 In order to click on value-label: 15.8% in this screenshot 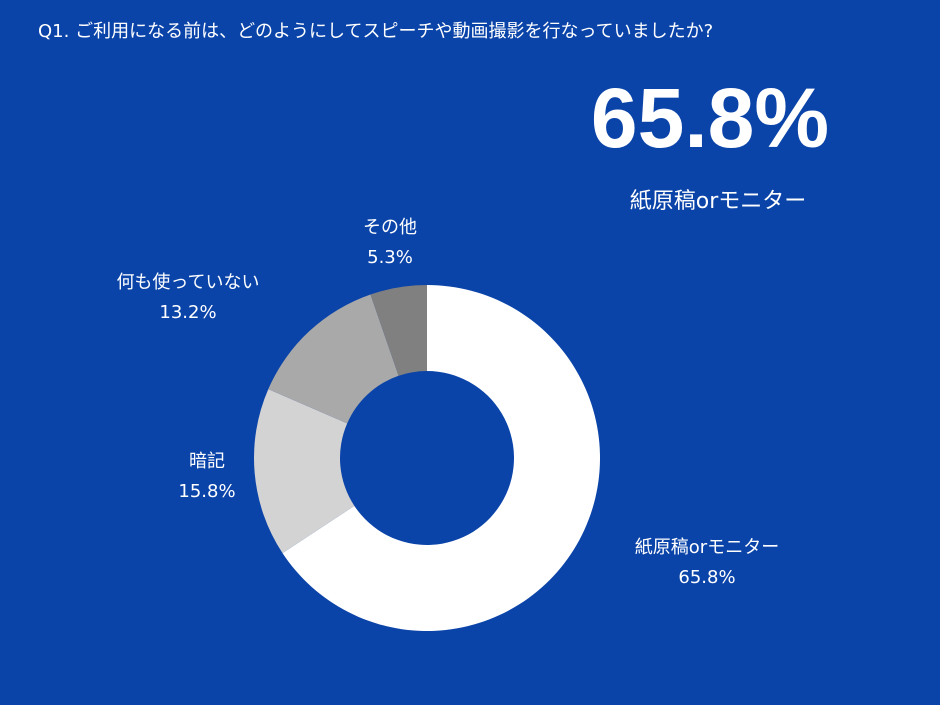, I will do `click(206, 491)`.